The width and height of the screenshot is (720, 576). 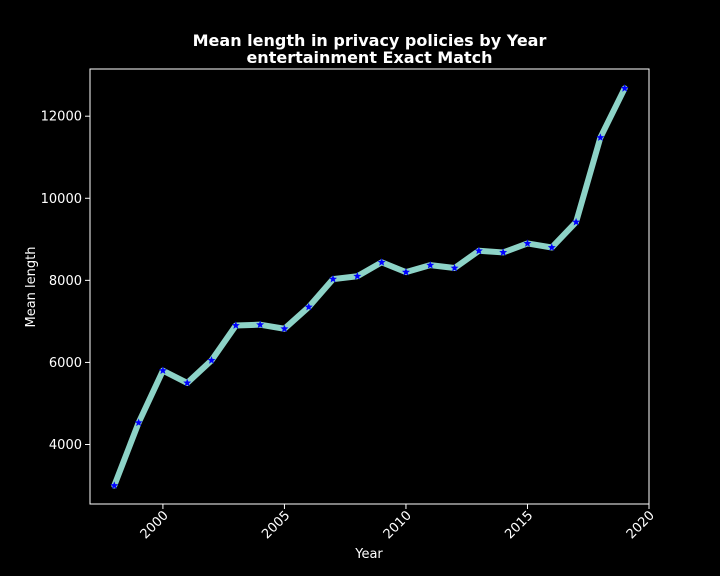 What do you see at coordinates (31, 287) in the screenshot?
I see `y-axis-label: Mean length` at bounding box center [31, 287].